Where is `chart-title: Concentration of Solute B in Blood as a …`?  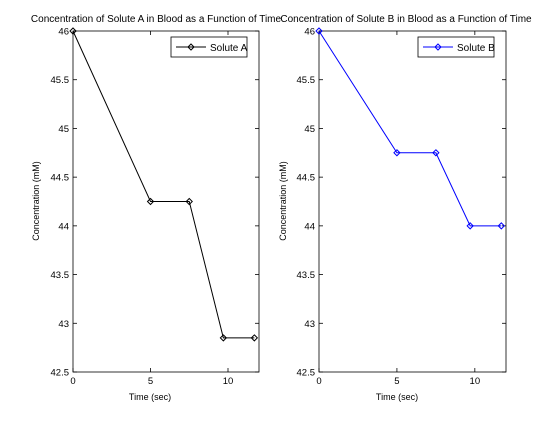
chart-title: Concentration of Solute B in Blood as a … is located at coordinates (406, 19).